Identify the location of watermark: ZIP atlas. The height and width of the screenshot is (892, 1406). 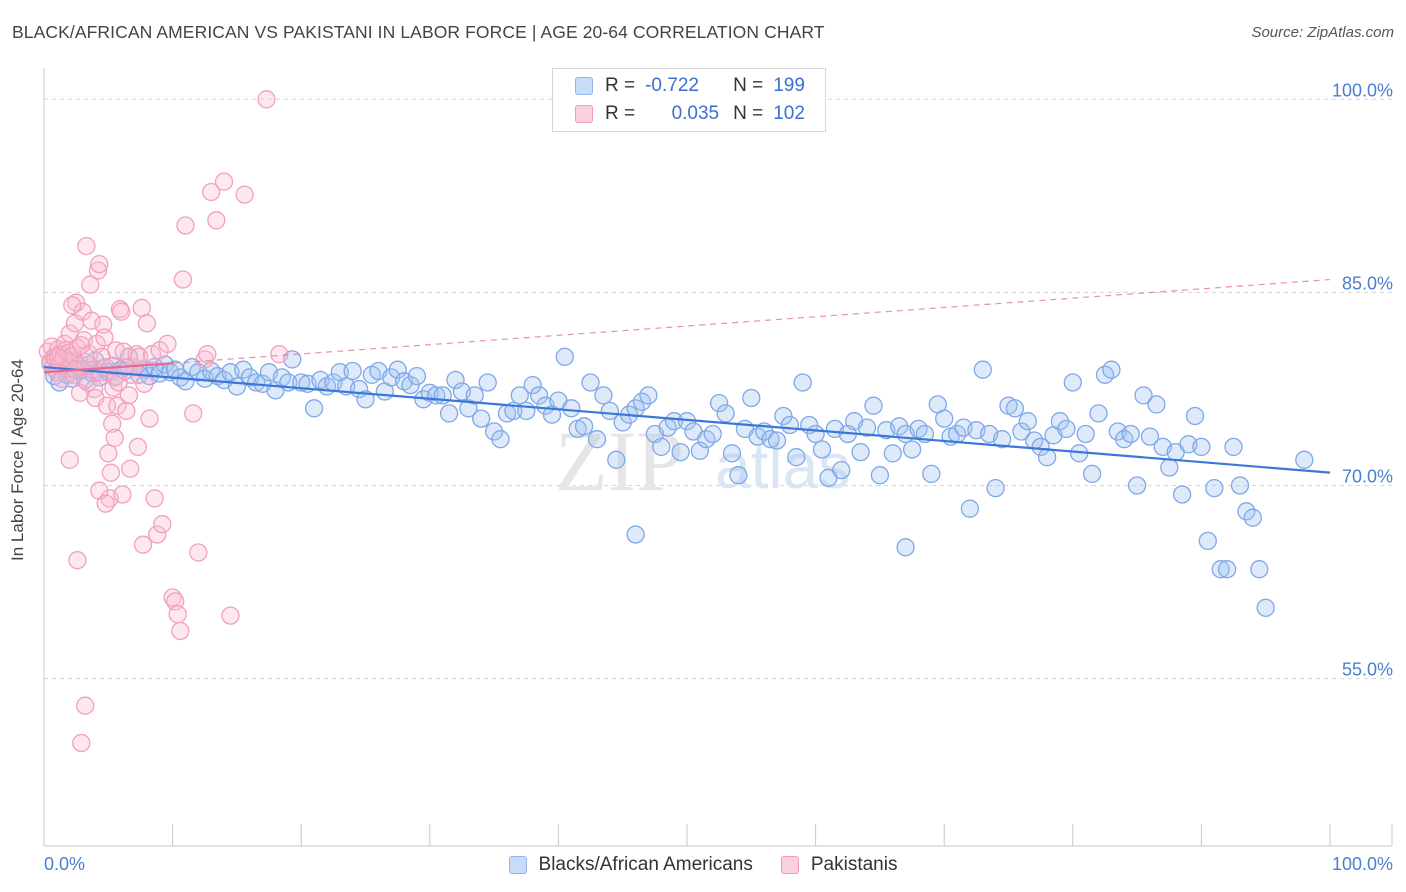
(702, 461).